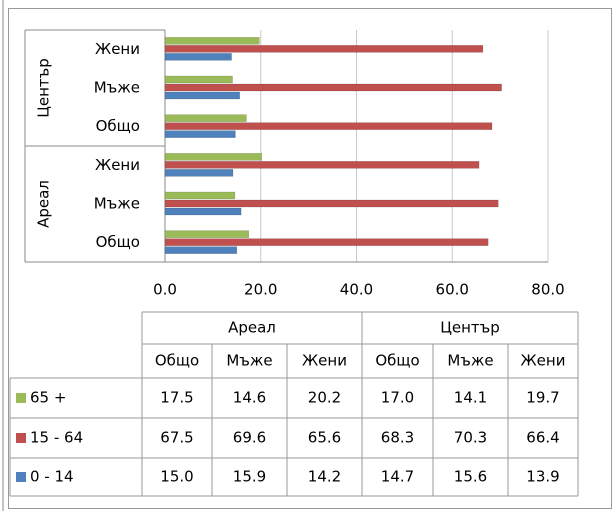 The width and height of the screenshot is (615, 511). Describe the element at coordinates (252, 328) in the screenshot. I see `table-group-header: Ареал` at that location.